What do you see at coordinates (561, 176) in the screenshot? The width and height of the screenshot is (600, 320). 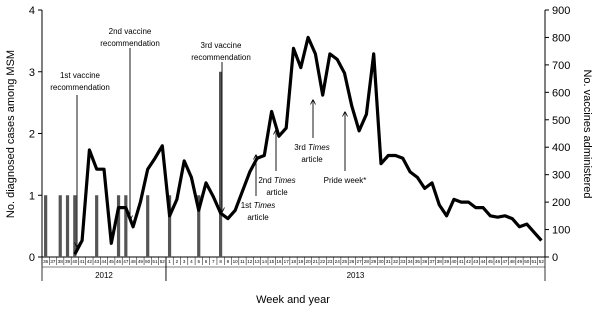 I see `y2-tick-label: 300` at bounding box center [561, 176].